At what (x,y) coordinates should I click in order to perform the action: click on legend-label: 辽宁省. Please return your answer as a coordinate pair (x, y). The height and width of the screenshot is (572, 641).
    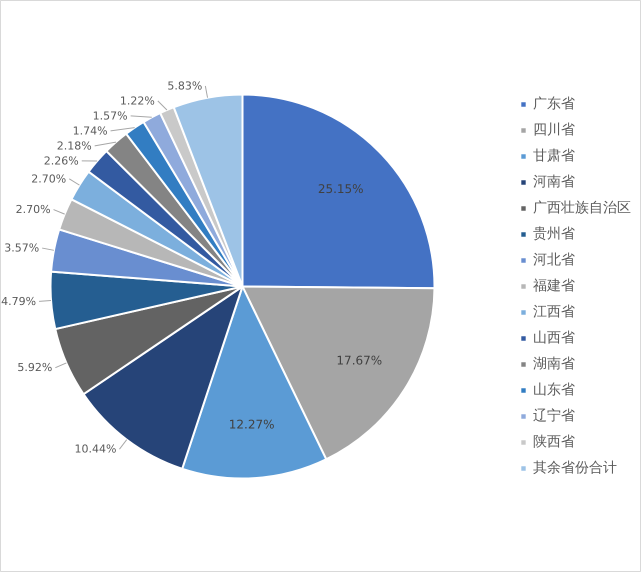
    Looking at the image, I should click on (554, 416).